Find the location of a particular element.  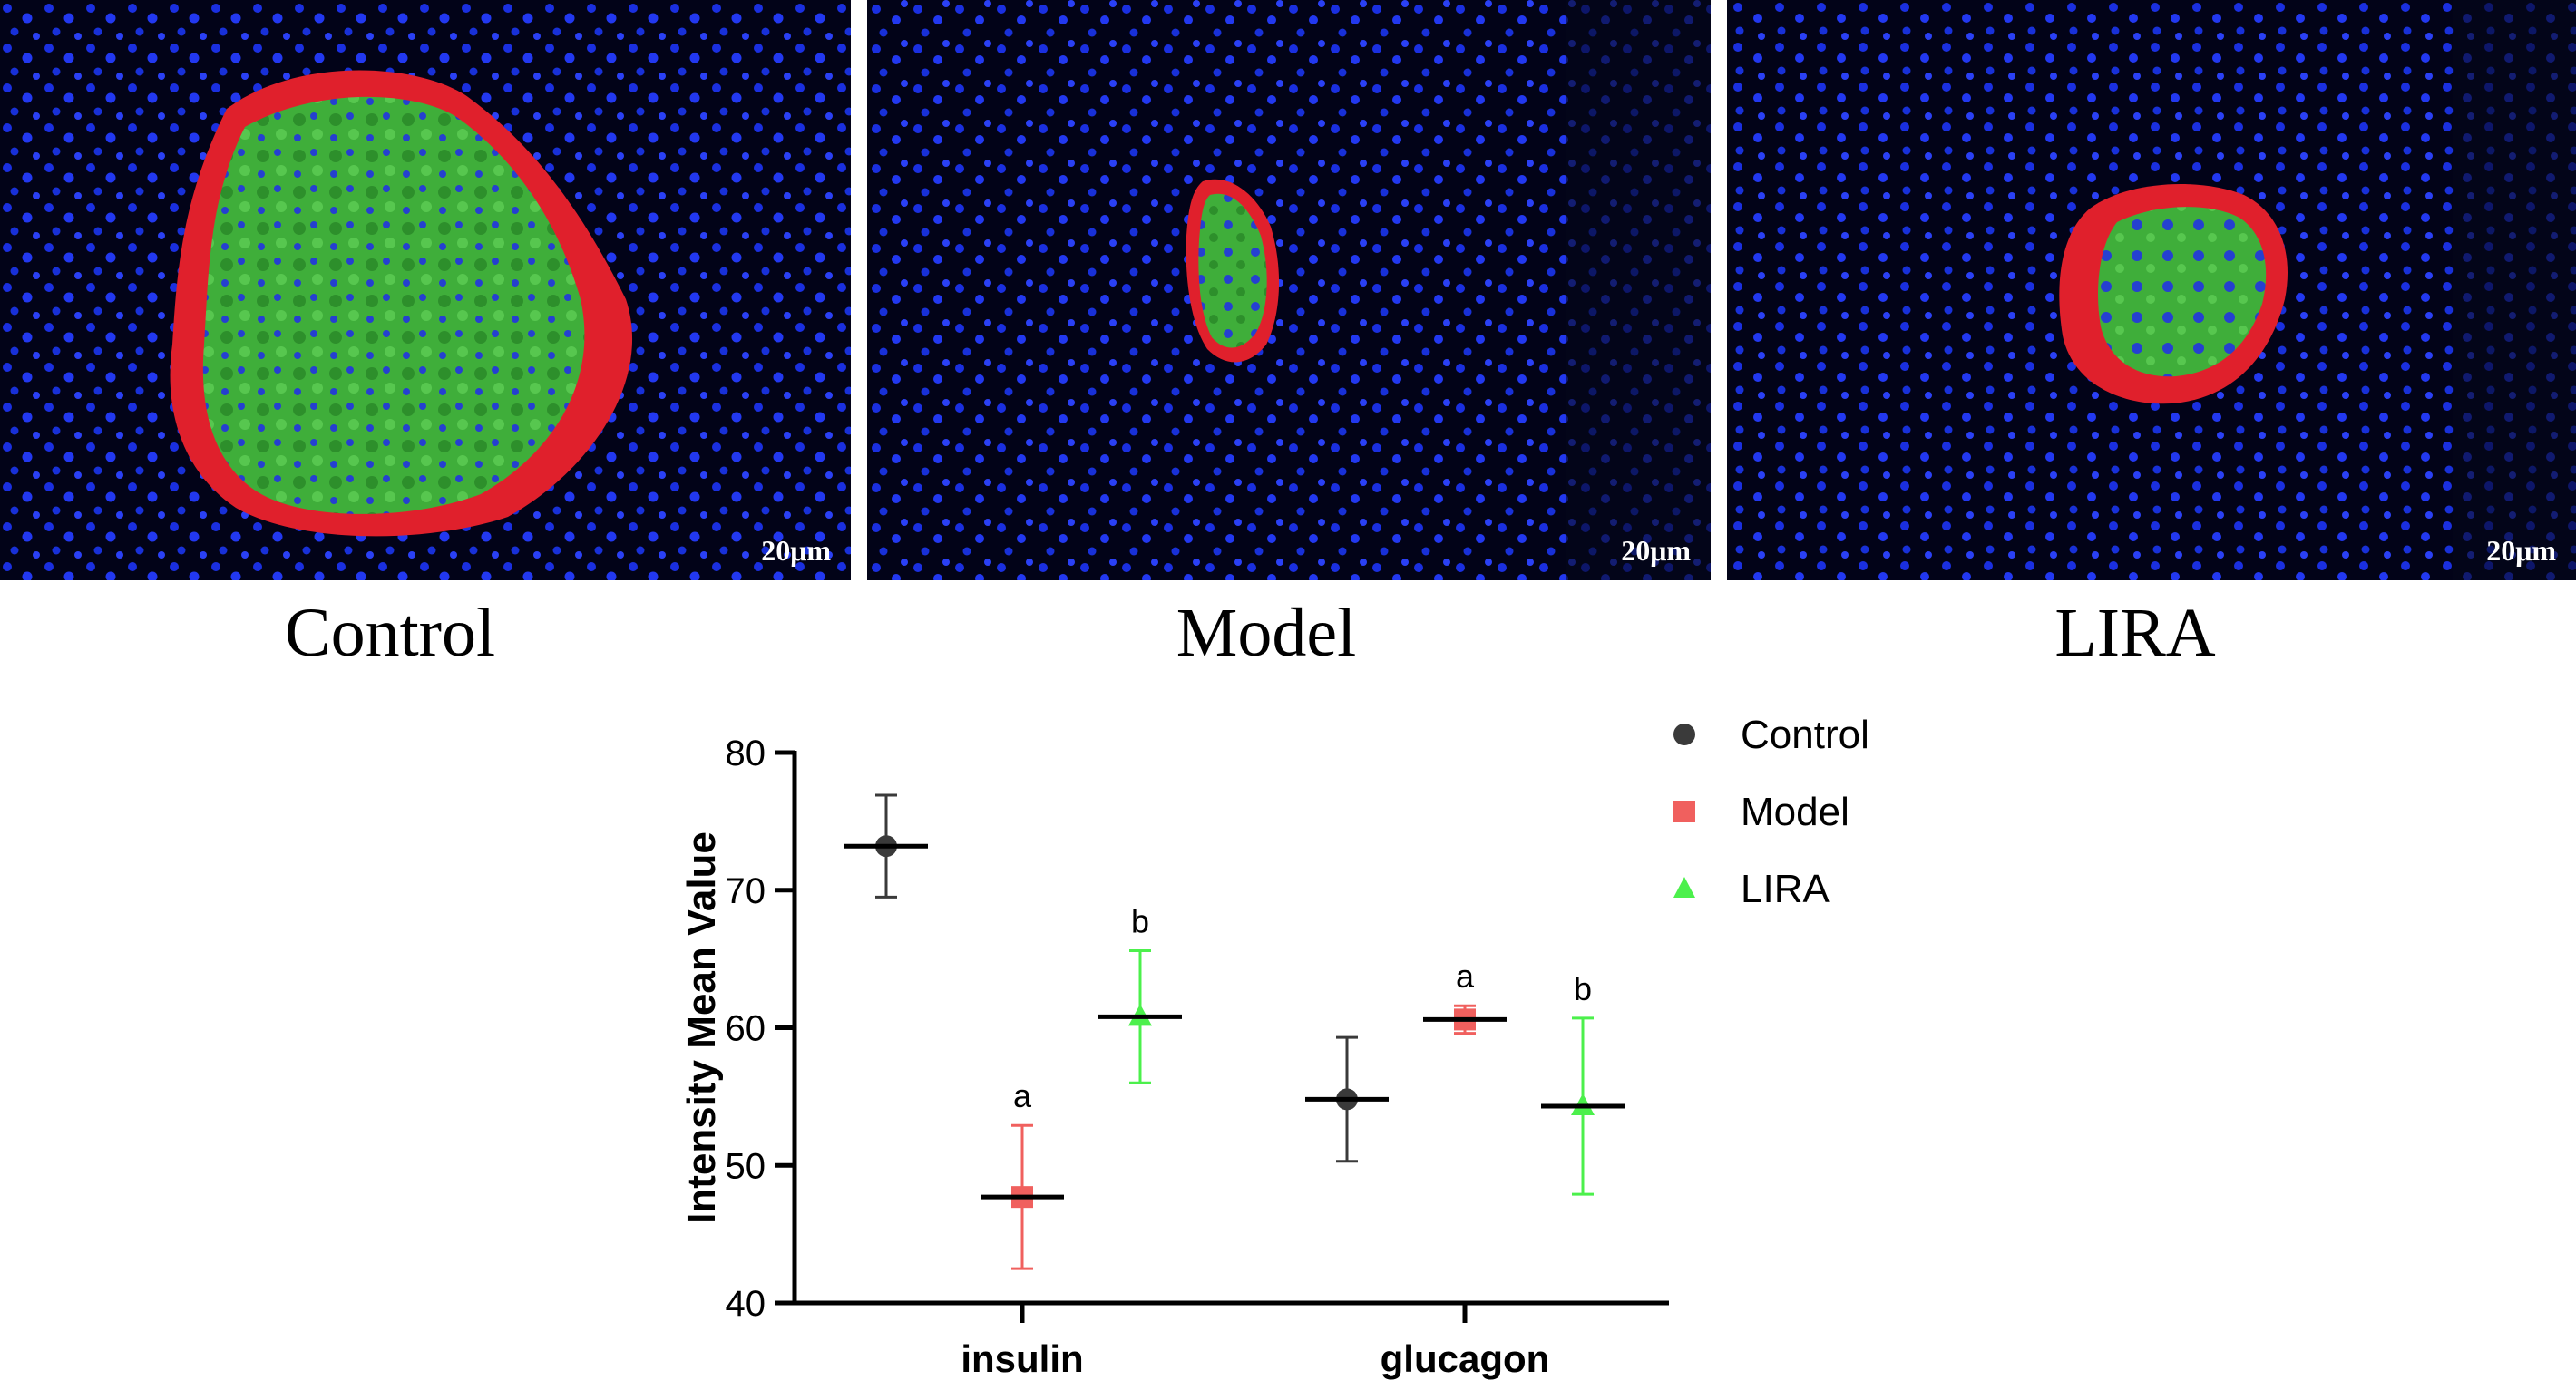

legend-marker-square is located at coordinates (1684, 811).